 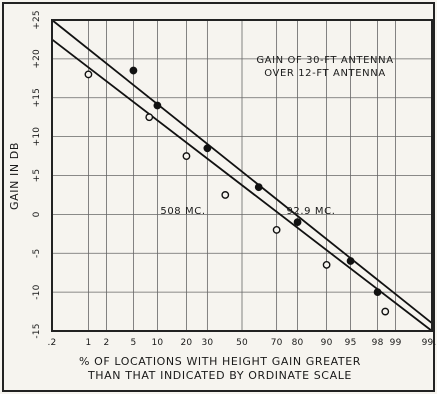 I want to click on xlabel-line-1: % OF LOCATIONS WITH HEIGHT GAIN GREATER, so click(x=220, y=361).